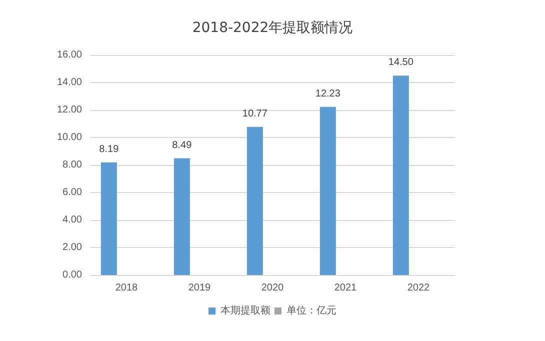 The width and height of the screenshot is (545, 341). I want to click on y-tick-label: 2.00, so click(72, 247).